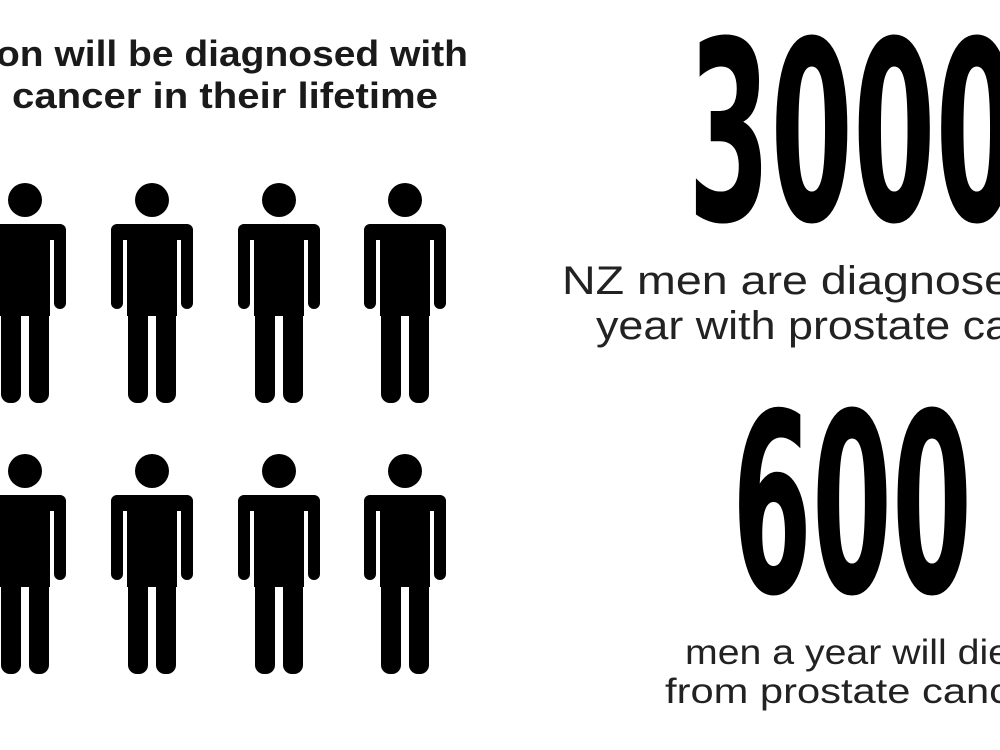 The height and width of the screenshot is (750, 1000). What do you see at coordinates (832, 691) in the screenshot?
I see `stat-text: from prostate canc` at bounding box center [832, 691].